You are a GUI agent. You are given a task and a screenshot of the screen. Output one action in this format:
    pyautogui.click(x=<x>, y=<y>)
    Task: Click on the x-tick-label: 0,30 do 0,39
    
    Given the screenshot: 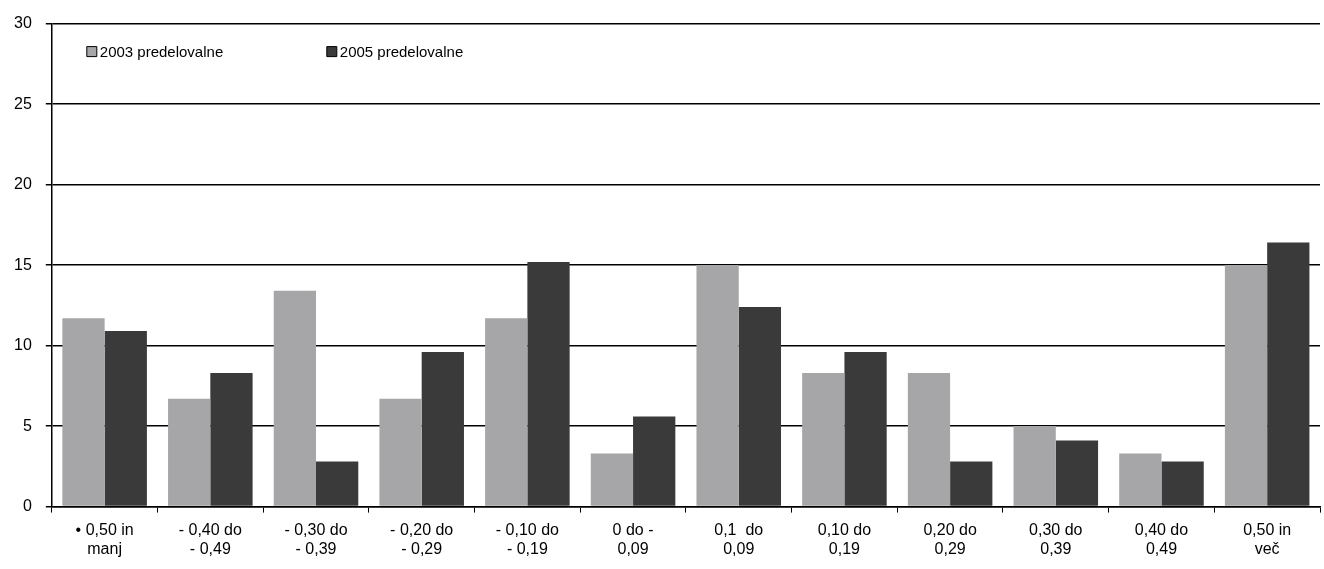 What is the action you would take?
    pyautogui.click(x=1056, y=538)
    